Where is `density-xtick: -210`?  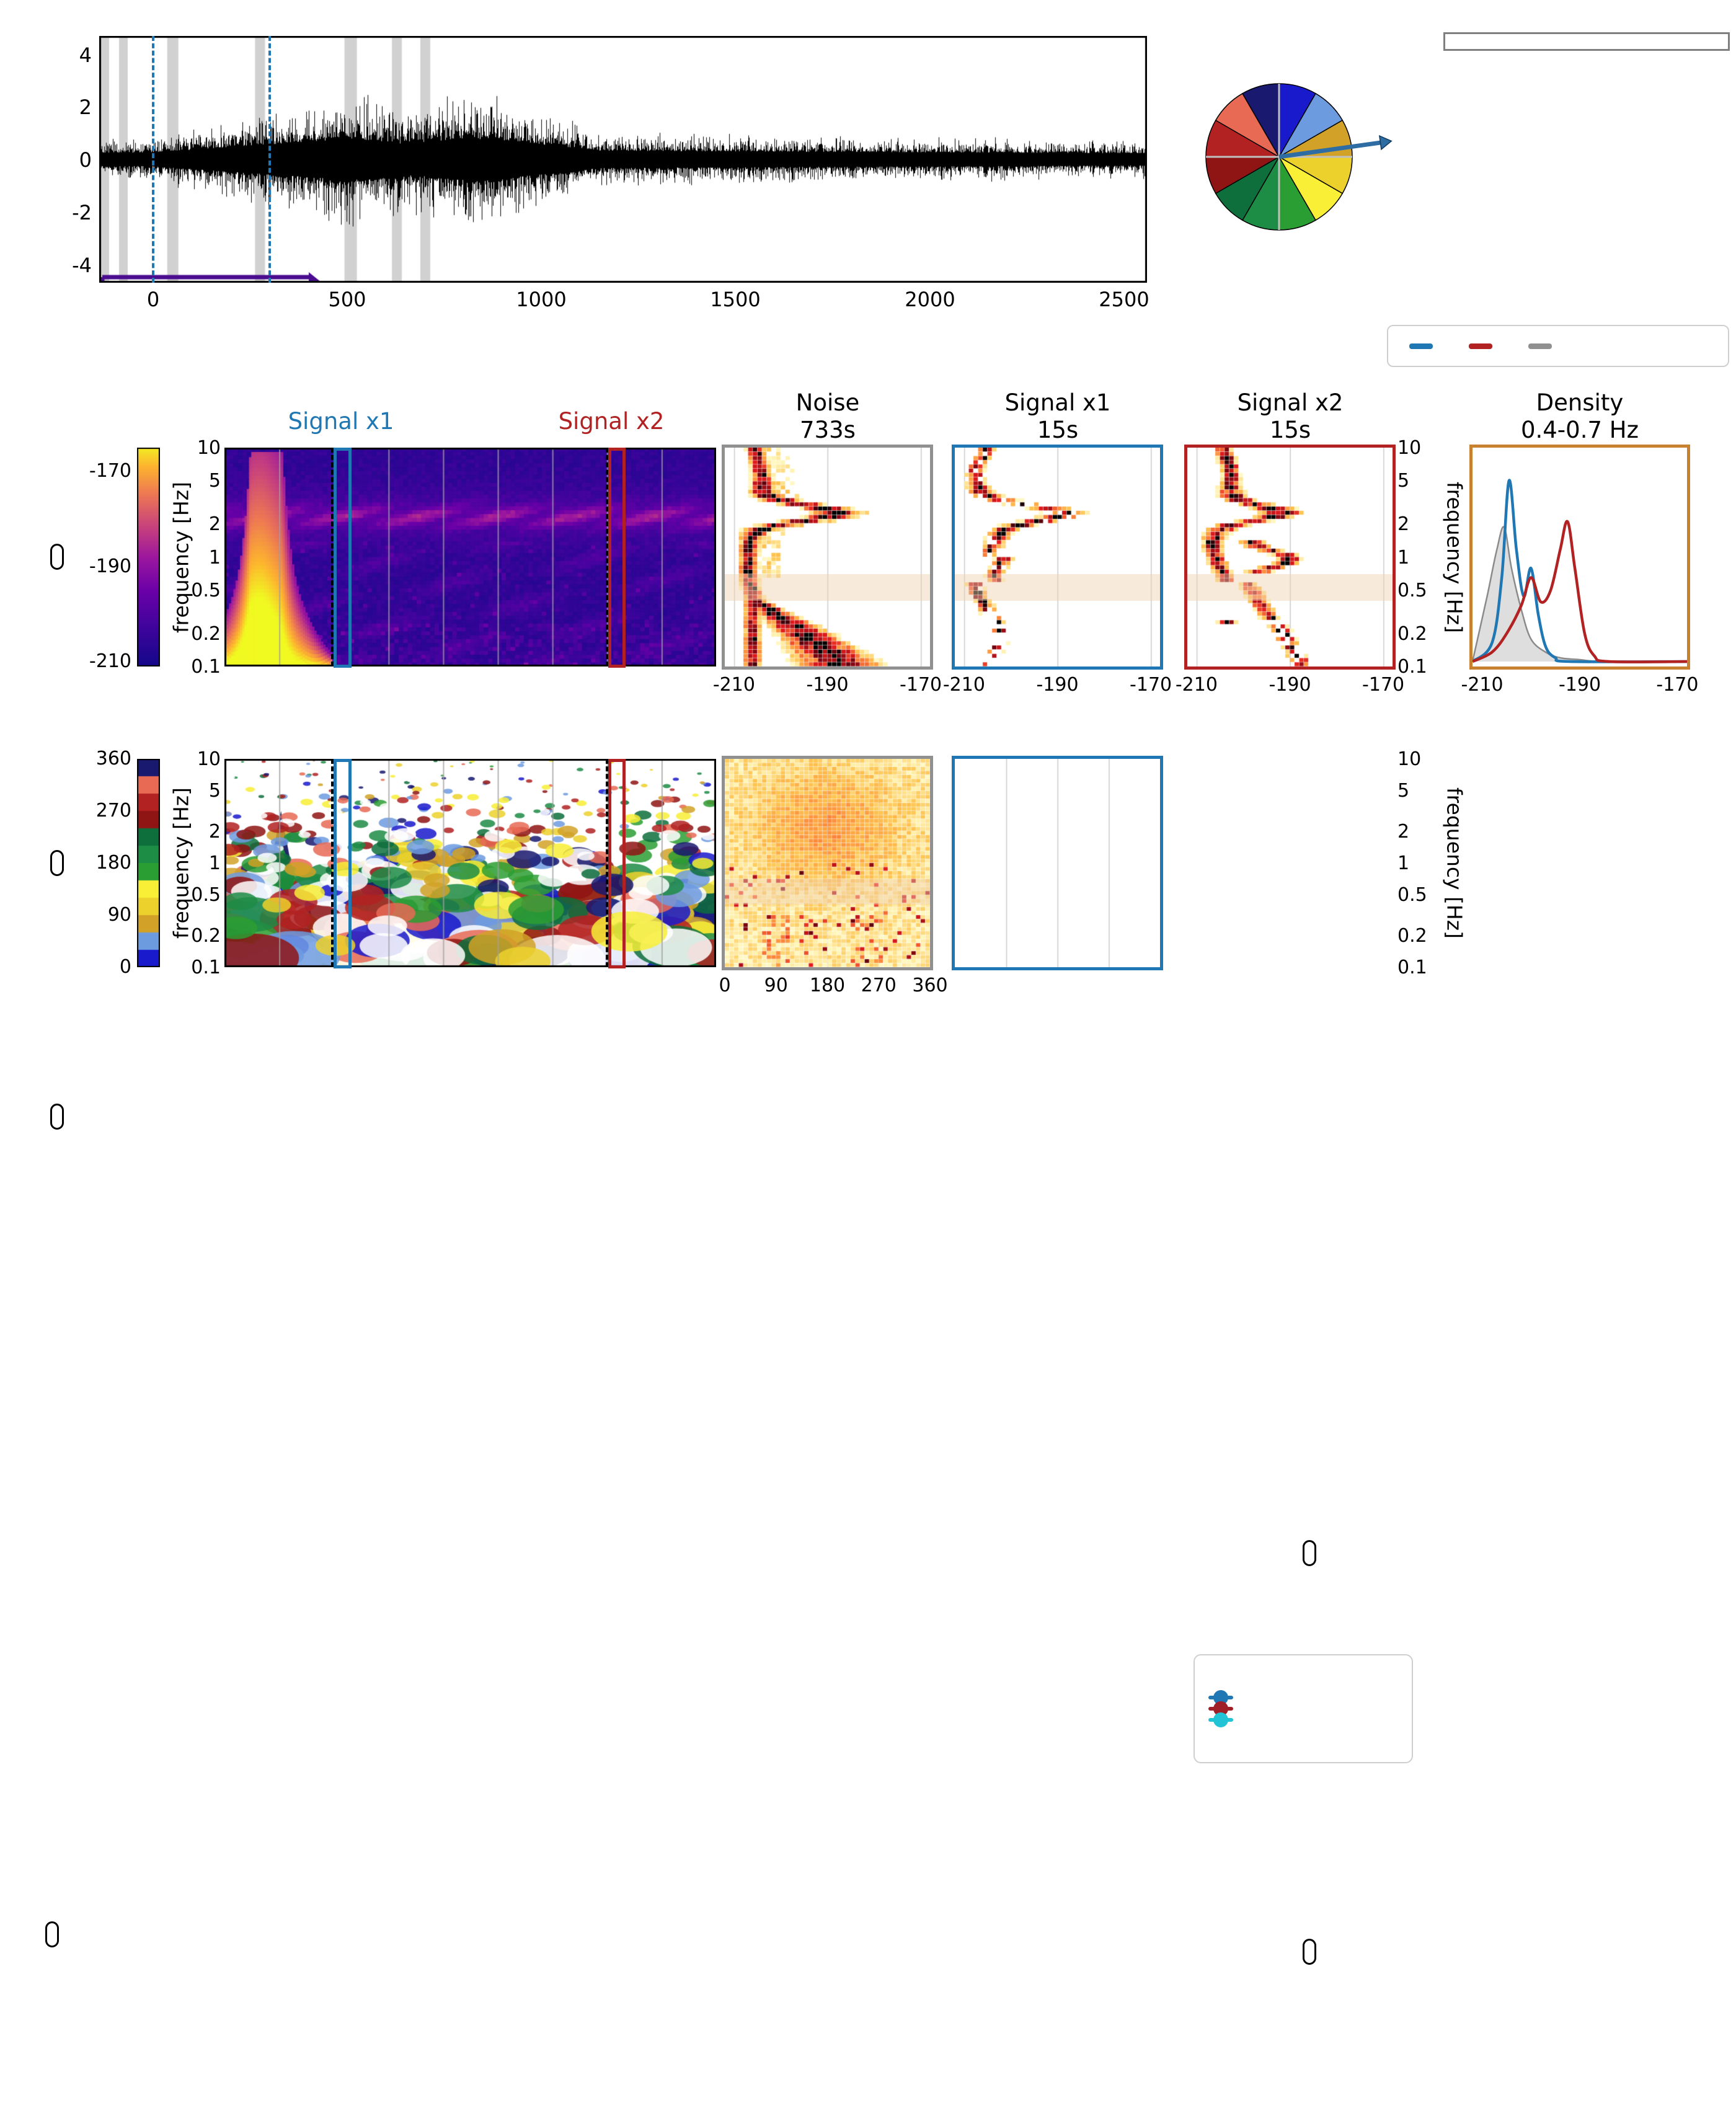 density-xtick: -210 is located at coordinates (1482, 685).